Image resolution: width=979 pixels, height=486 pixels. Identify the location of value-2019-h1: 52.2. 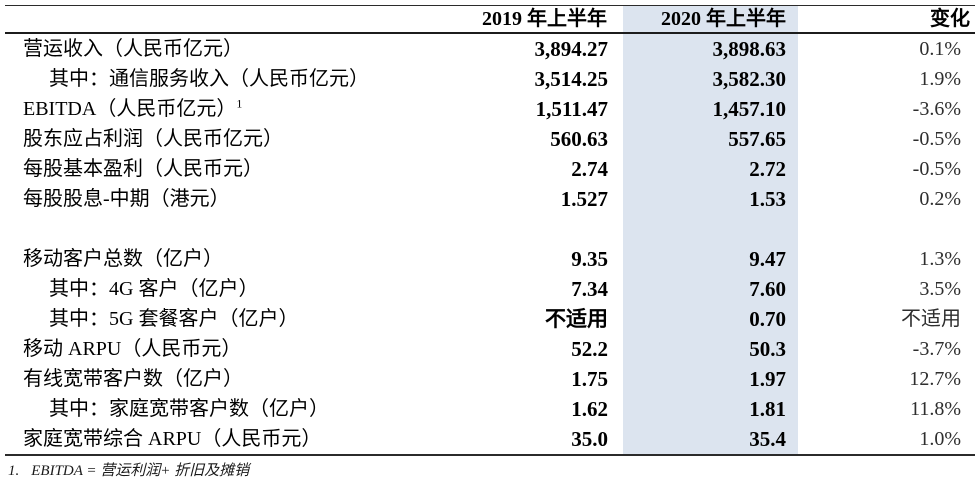
(589, 349).